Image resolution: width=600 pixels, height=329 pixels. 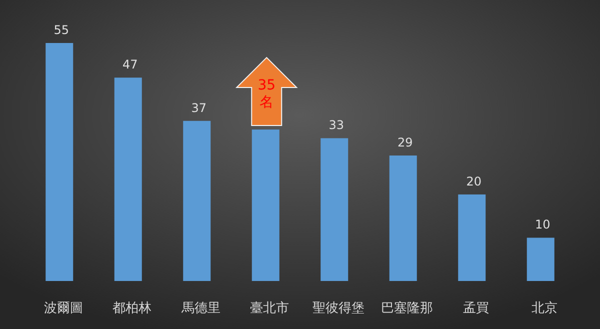 I want to click on x-tick-label: 巴塞隆那, so click(x=407, y=308).